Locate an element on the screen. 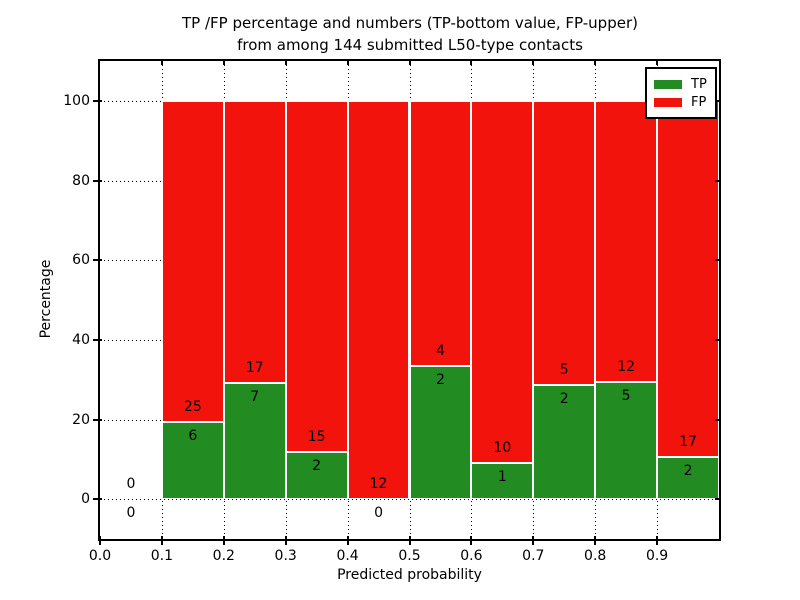 This screenshot has height=600, width=800. tp-count-label: 6 is located at coordinates (193, 436).